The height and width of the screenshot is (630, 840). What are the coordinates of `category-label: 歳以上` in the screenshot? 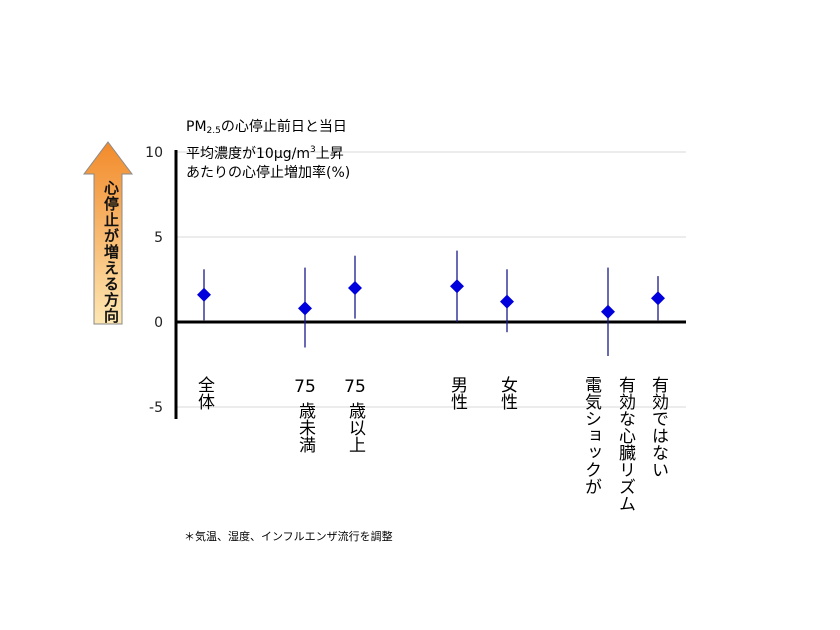 It's located at (355, 427).